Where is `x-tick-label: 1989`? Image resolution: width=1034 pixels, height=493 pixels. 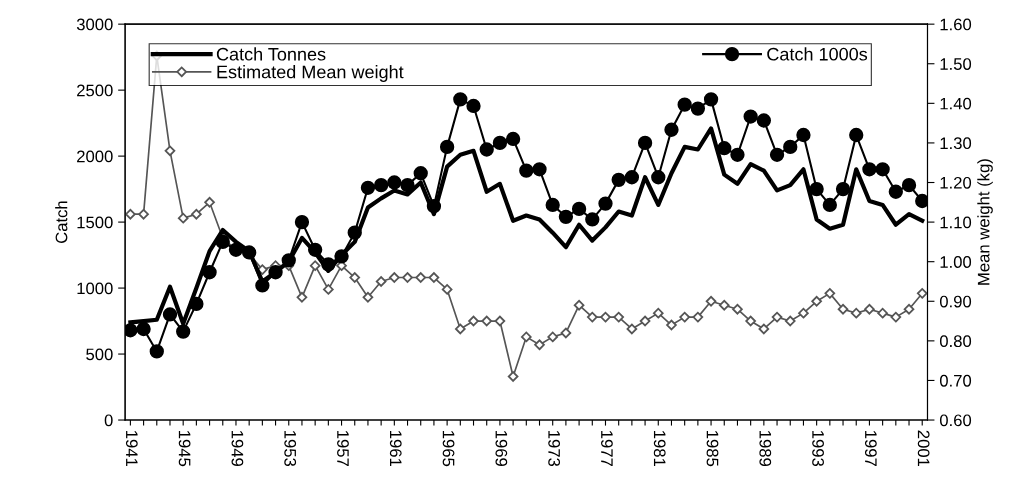 x-tick-label: 1989 is located at coordinates (765, 449).